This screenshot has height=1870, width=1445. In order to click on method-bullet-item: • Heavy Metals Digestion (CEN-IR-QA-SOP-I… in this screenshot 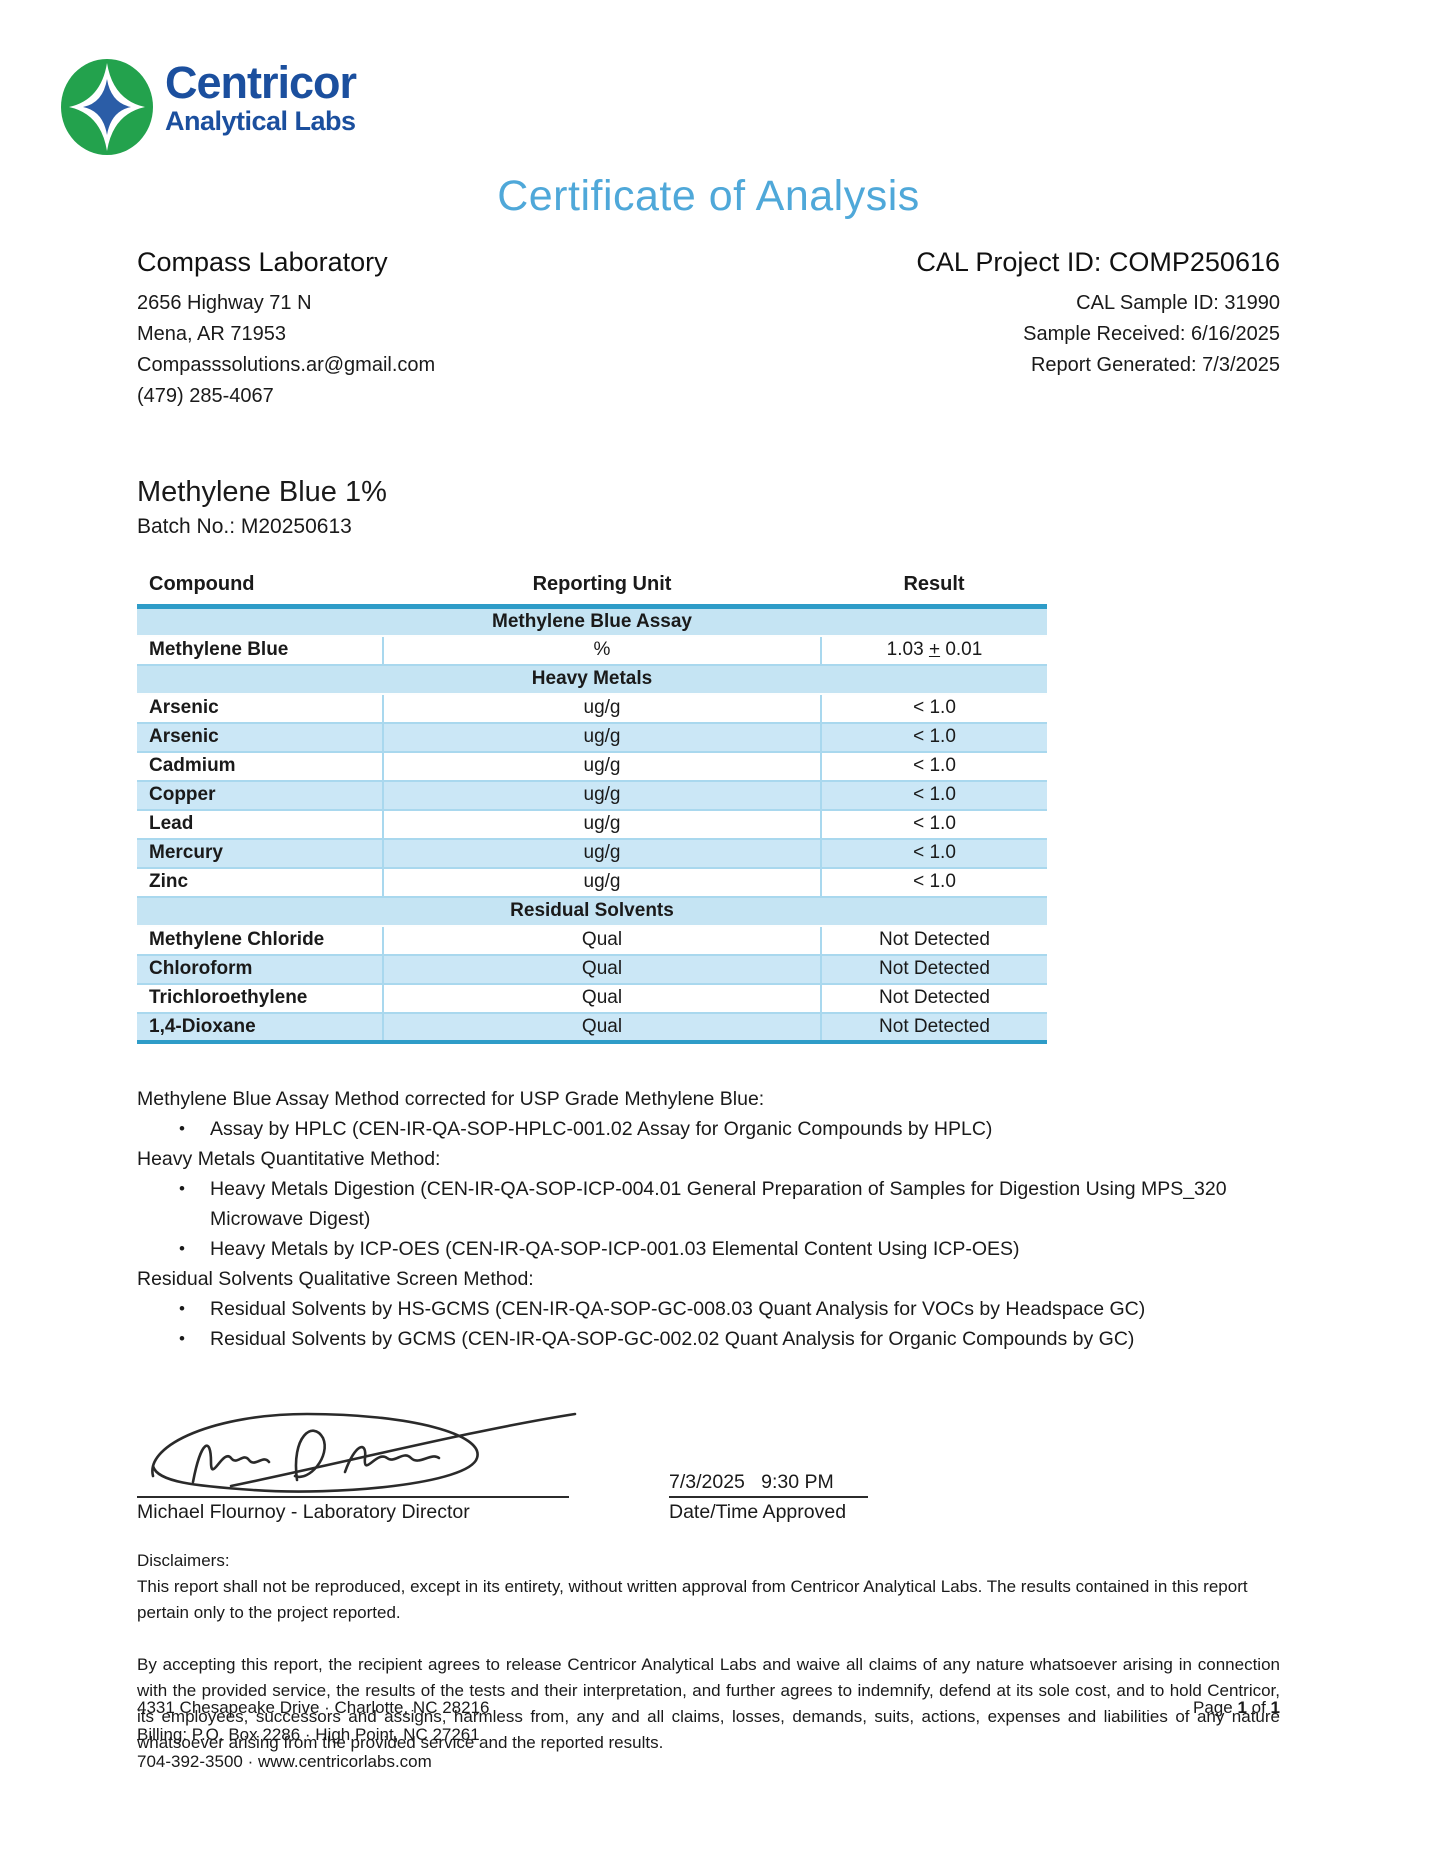, I will do `click(708, 1204)`.